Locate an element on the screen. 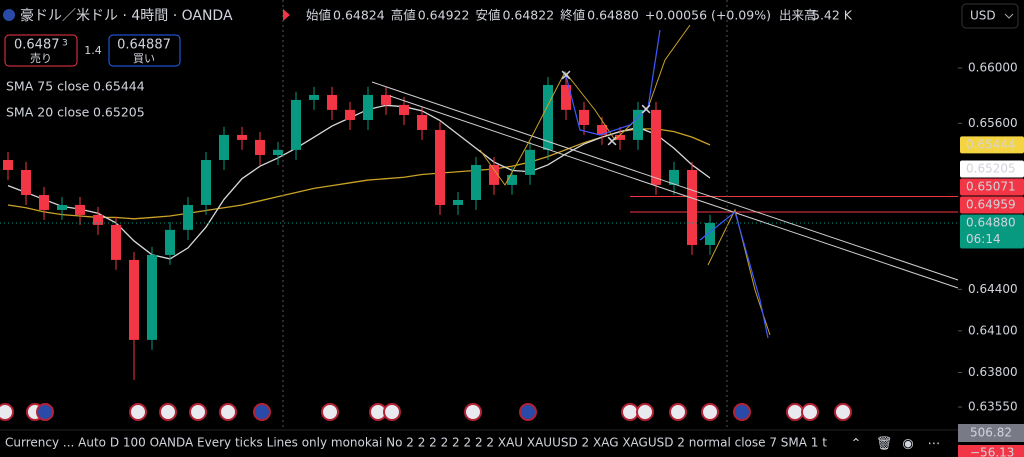 Image resolution: width=1024 pixels, height=457 pixels. indicator-name: SMA 75 close is located at coordinates (48, 86).